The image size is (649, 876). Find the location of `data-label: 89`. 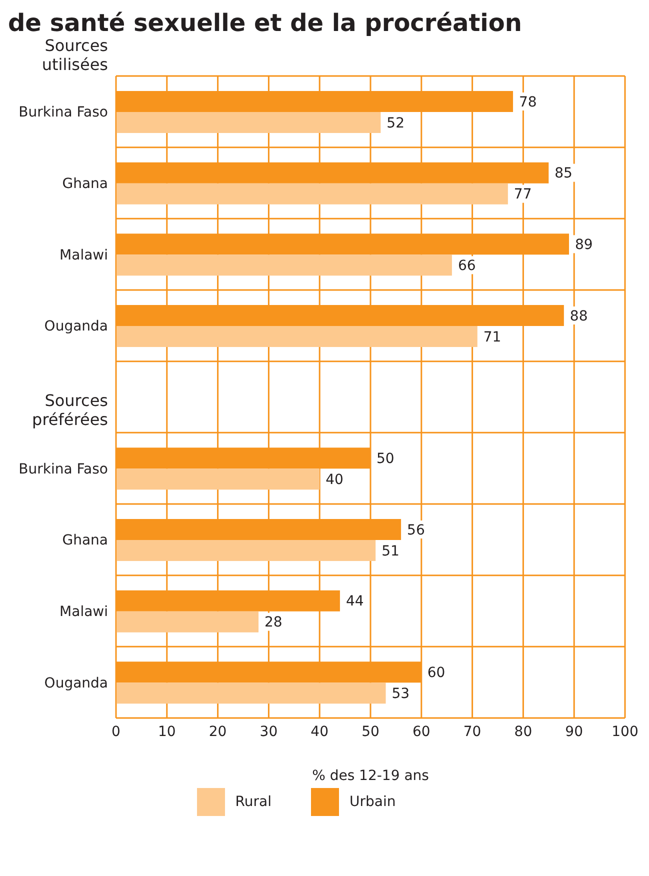

data-label: 89 is located at coordinates (584, 244).